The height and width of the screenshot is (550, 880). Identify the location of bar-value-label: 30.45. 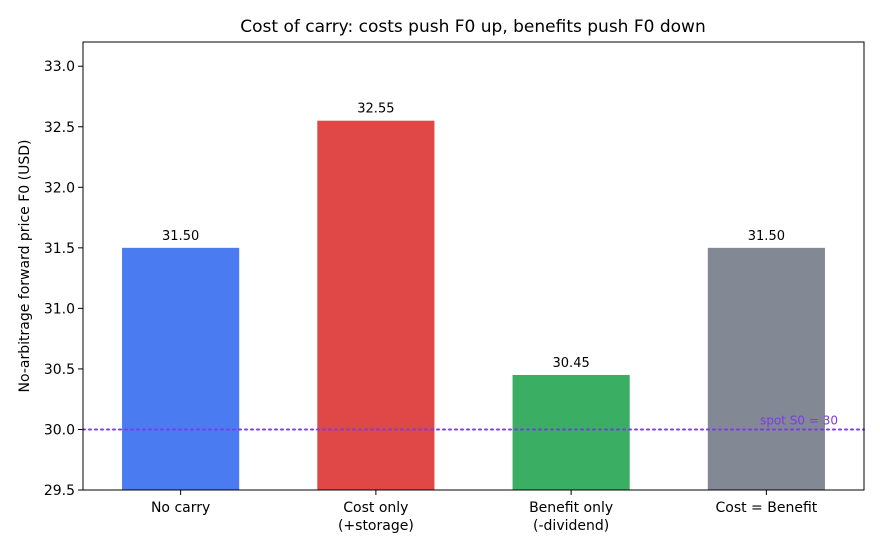
(571, 363).